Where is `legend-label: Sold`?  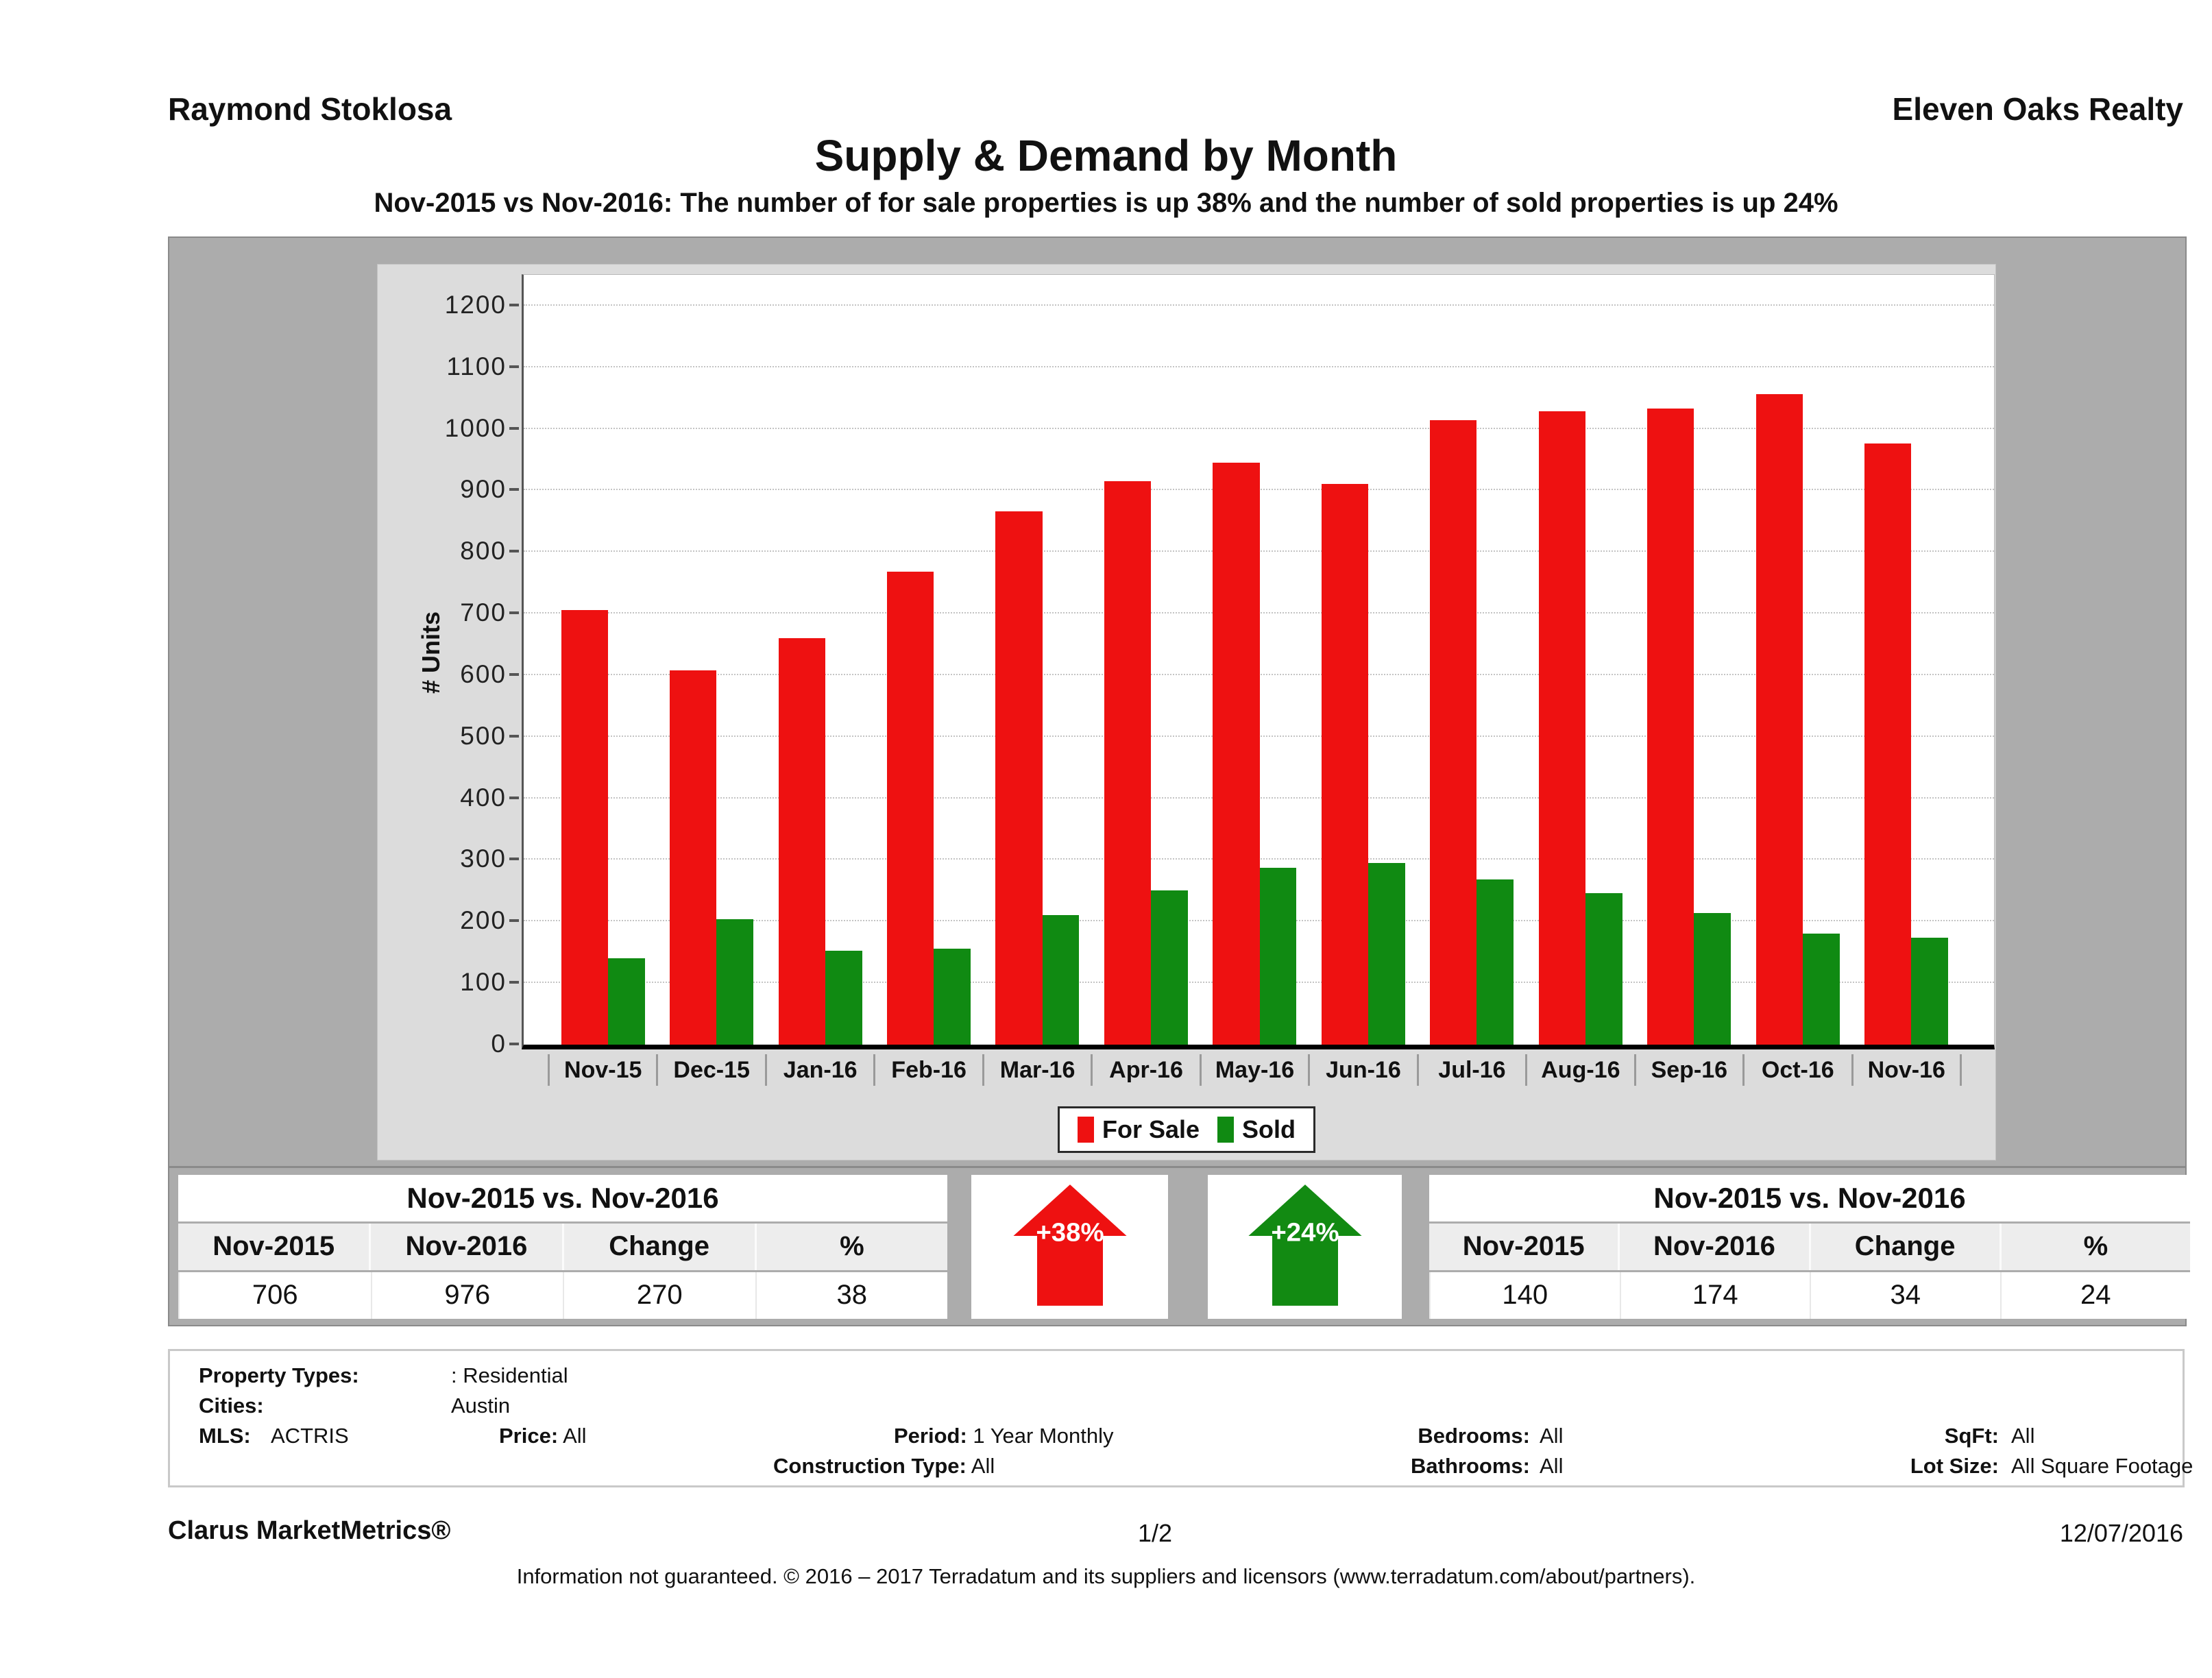 legend-label: Sold is located at coordinates (1269, 1129).